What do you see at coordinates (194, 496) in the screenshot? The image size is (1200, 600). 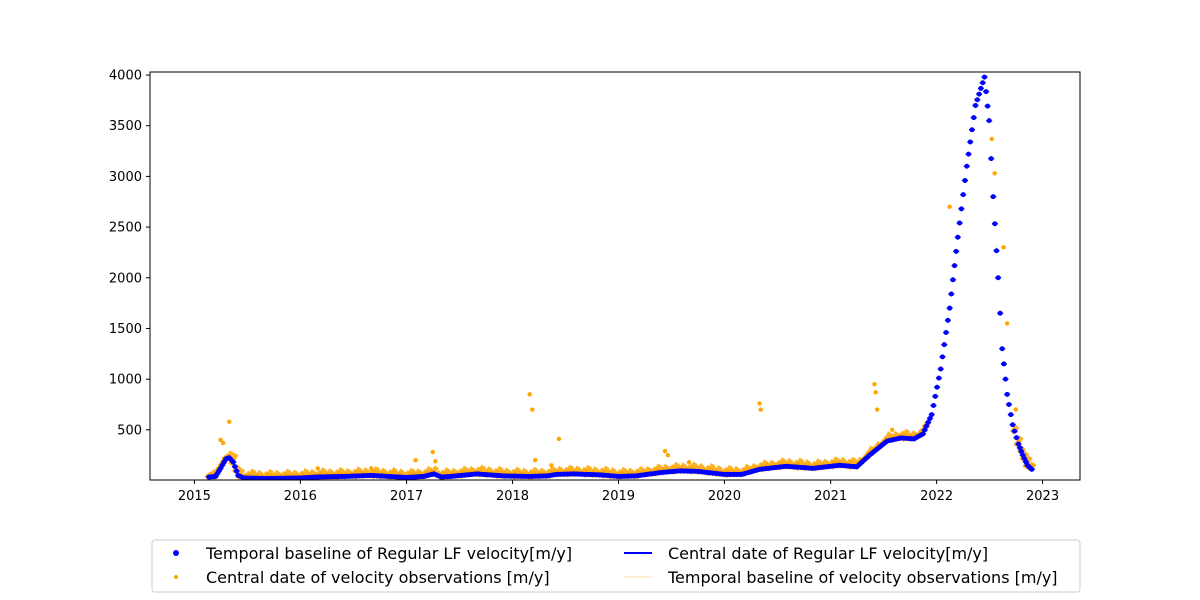 I see `x-tick-label: 2015` at bounding box center [194, 496].